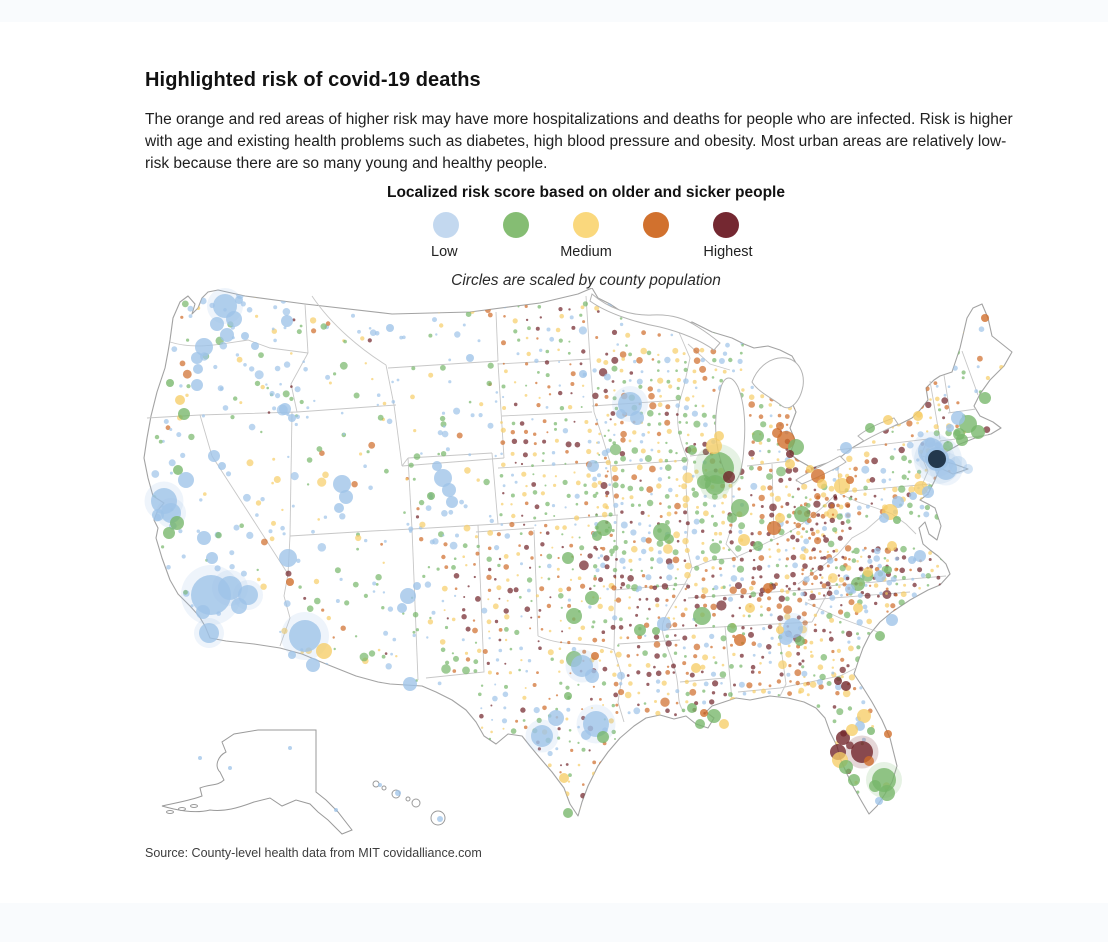 This screenshot has width=1108, height=942. What do you see at coordinates (444, 252) in the screenshot?
I see `legend-label-low: Low` at bounding box center [444, 252].